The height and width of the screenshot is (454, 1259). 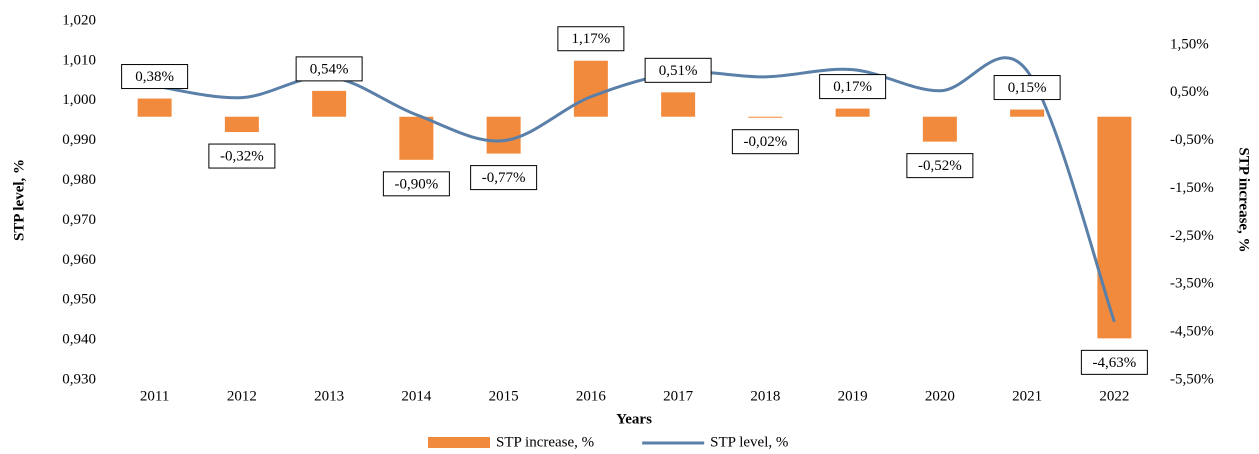 What do you see at coordinates (1192, 140) in the screenshot?
I see `y2-tick-label: -0,50%` at bounding box center [1192, 140].